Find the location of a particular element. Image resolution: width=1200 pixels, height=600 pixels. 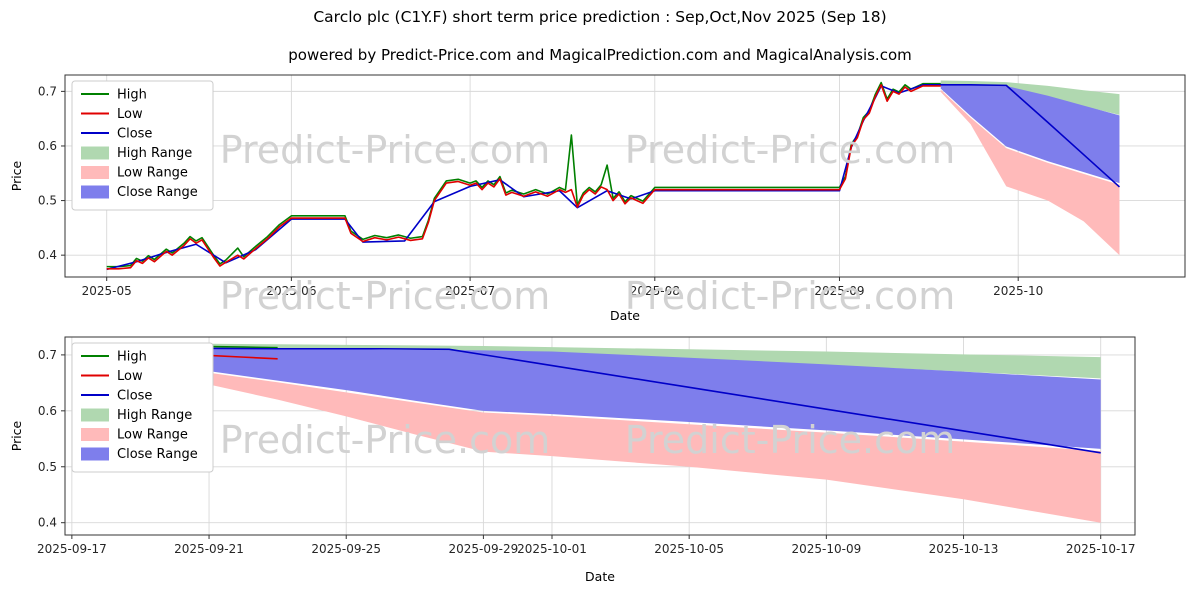

x-tick-label: 2025-10-13 is located at coordinates (964, 549).